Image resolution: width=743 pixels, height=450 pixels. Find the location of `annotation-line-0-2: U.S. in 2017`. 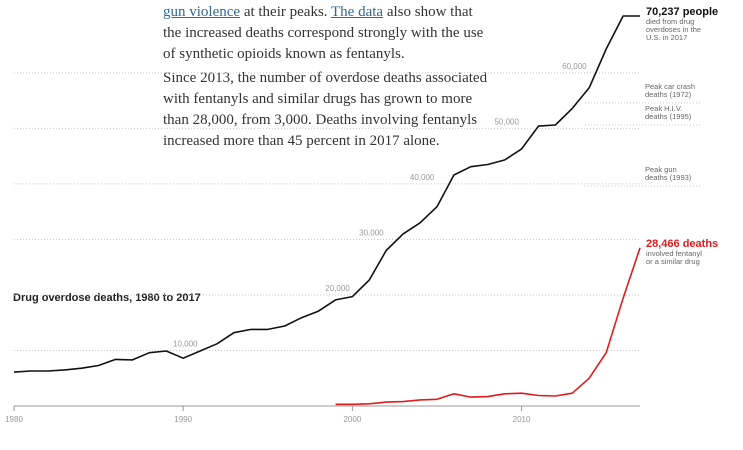

annotation-line-0-2: U.S. in 2017 is located at coordinates (666, 37).